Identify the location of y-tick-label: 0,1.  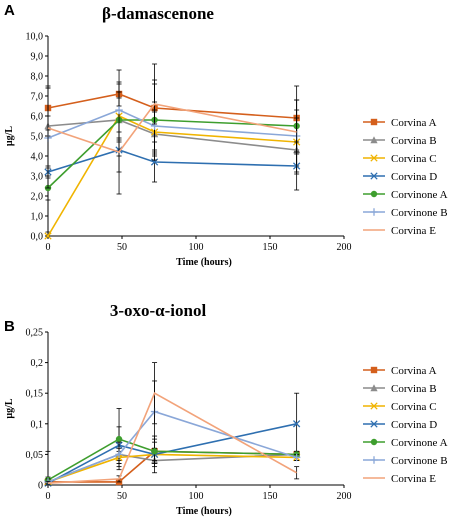
(37, 424).